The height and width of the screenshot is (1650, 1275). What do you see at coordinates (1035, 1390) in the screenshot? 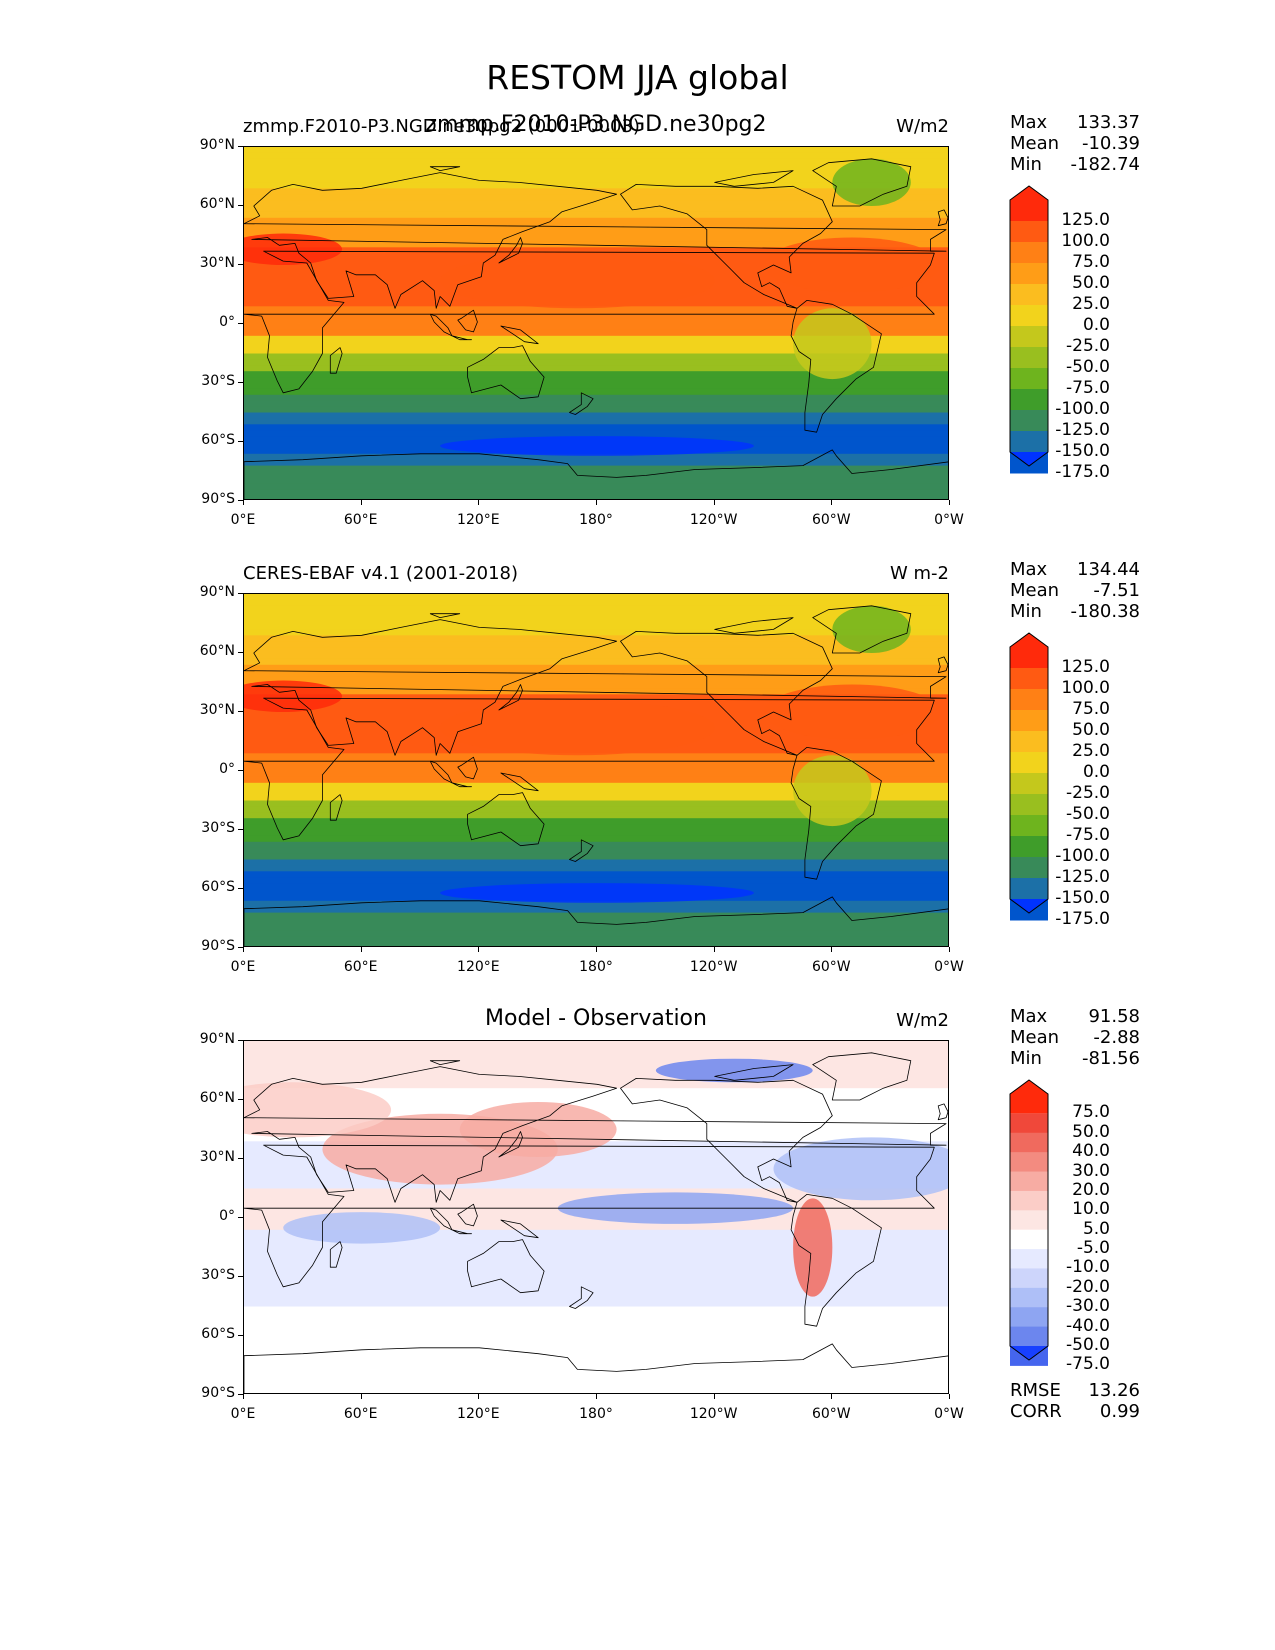
I see `stat-label: RMSE` at bounding box center [1035, 1390].